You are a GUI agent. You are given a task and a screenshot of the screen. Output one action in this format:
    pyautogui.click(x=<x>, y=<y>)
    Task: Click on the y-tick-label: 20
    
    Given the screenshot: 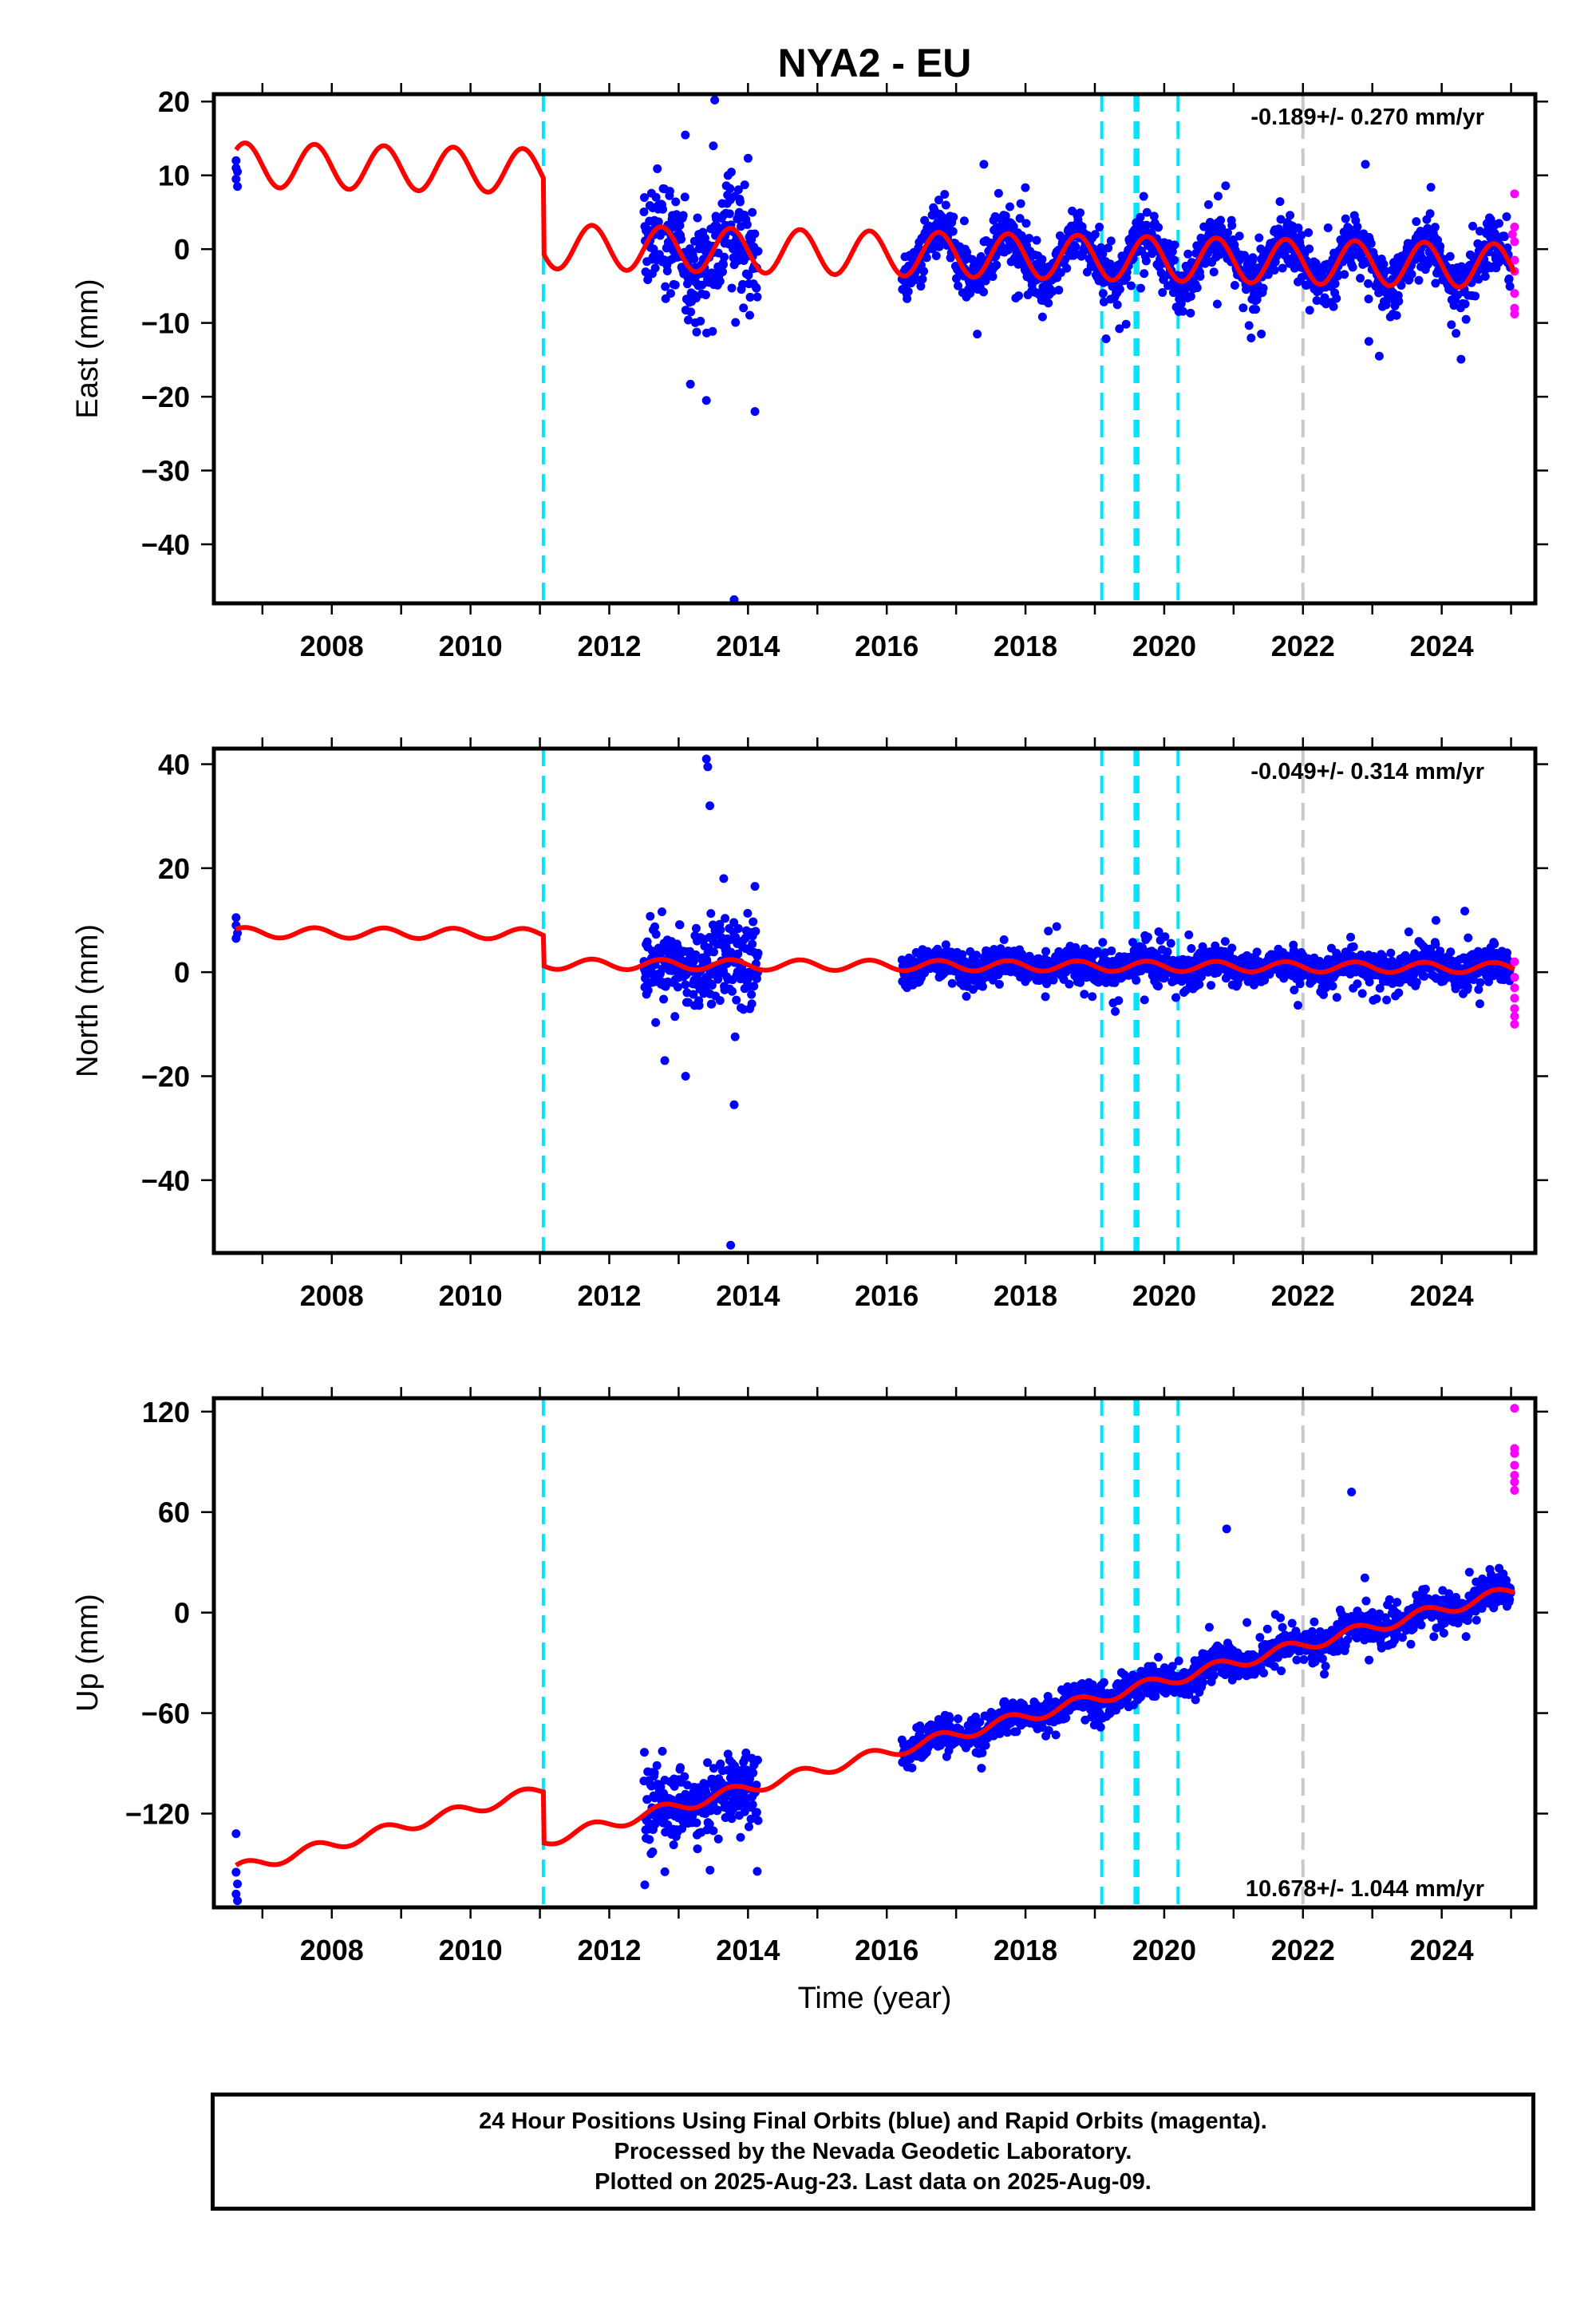 What is the action you would take?
    pyautogui.click(x=174, y=868)
    